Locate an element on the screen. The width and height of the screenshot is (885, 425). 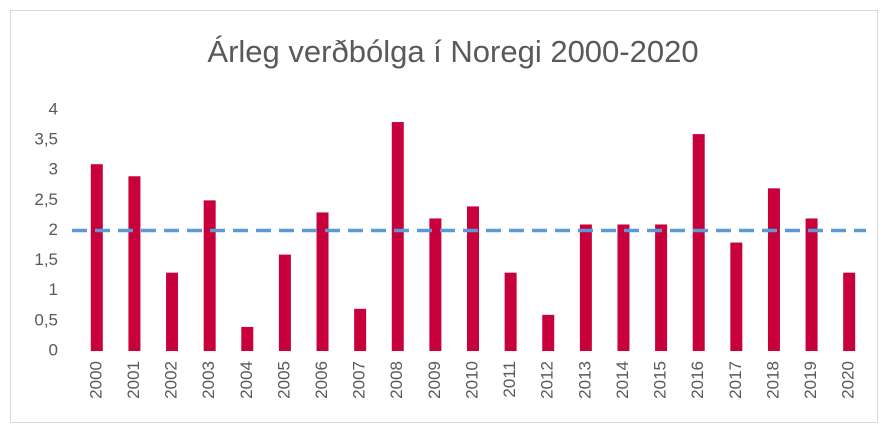
y-tick-label: 4 is located at coordinates (53, 108).